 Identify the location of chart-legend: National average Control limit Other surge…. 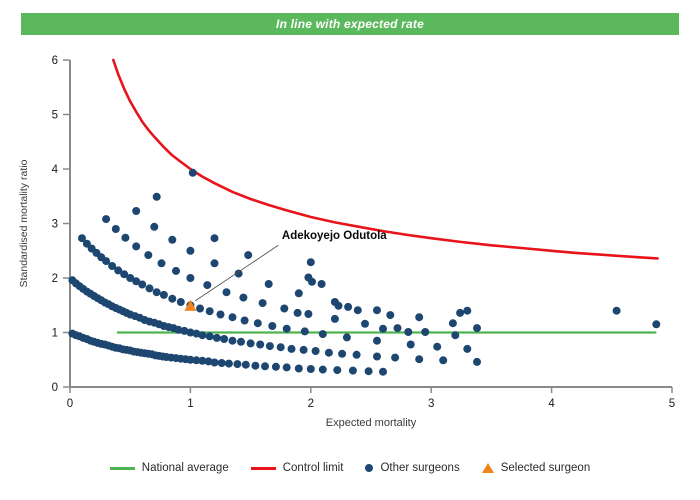
(350, 468).